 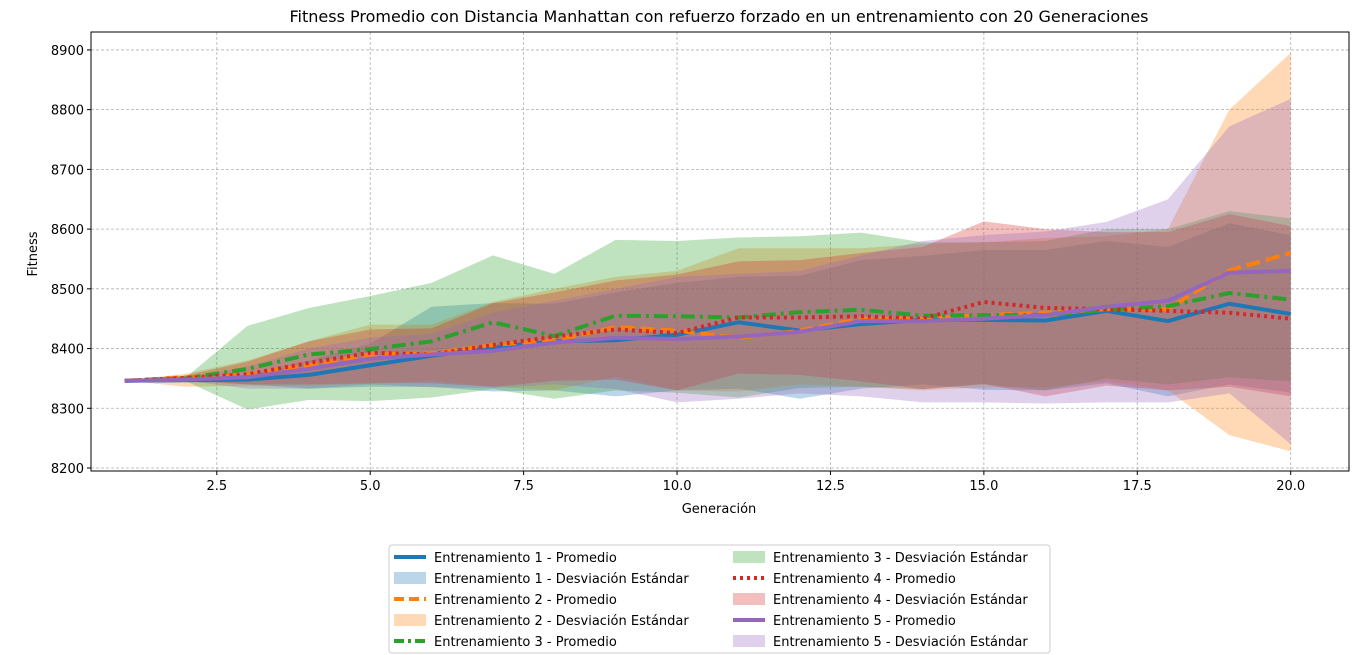 I want to click on legend-label: Entrenamiento 5 - Promedio, so click(x=864, y=621).